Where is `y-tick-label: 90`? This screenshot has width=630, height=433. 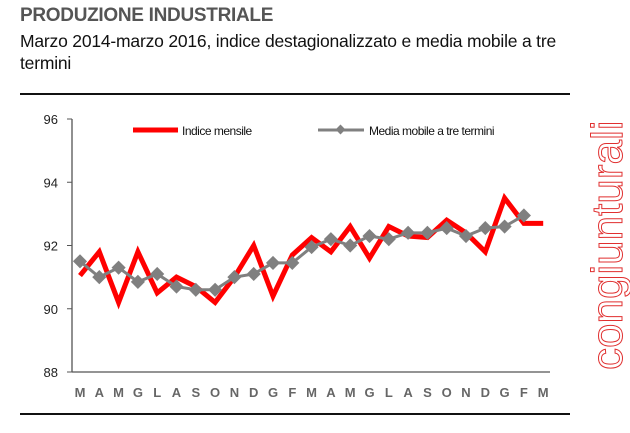 y-tick-label: 90 is located at coordinates (51, 309).